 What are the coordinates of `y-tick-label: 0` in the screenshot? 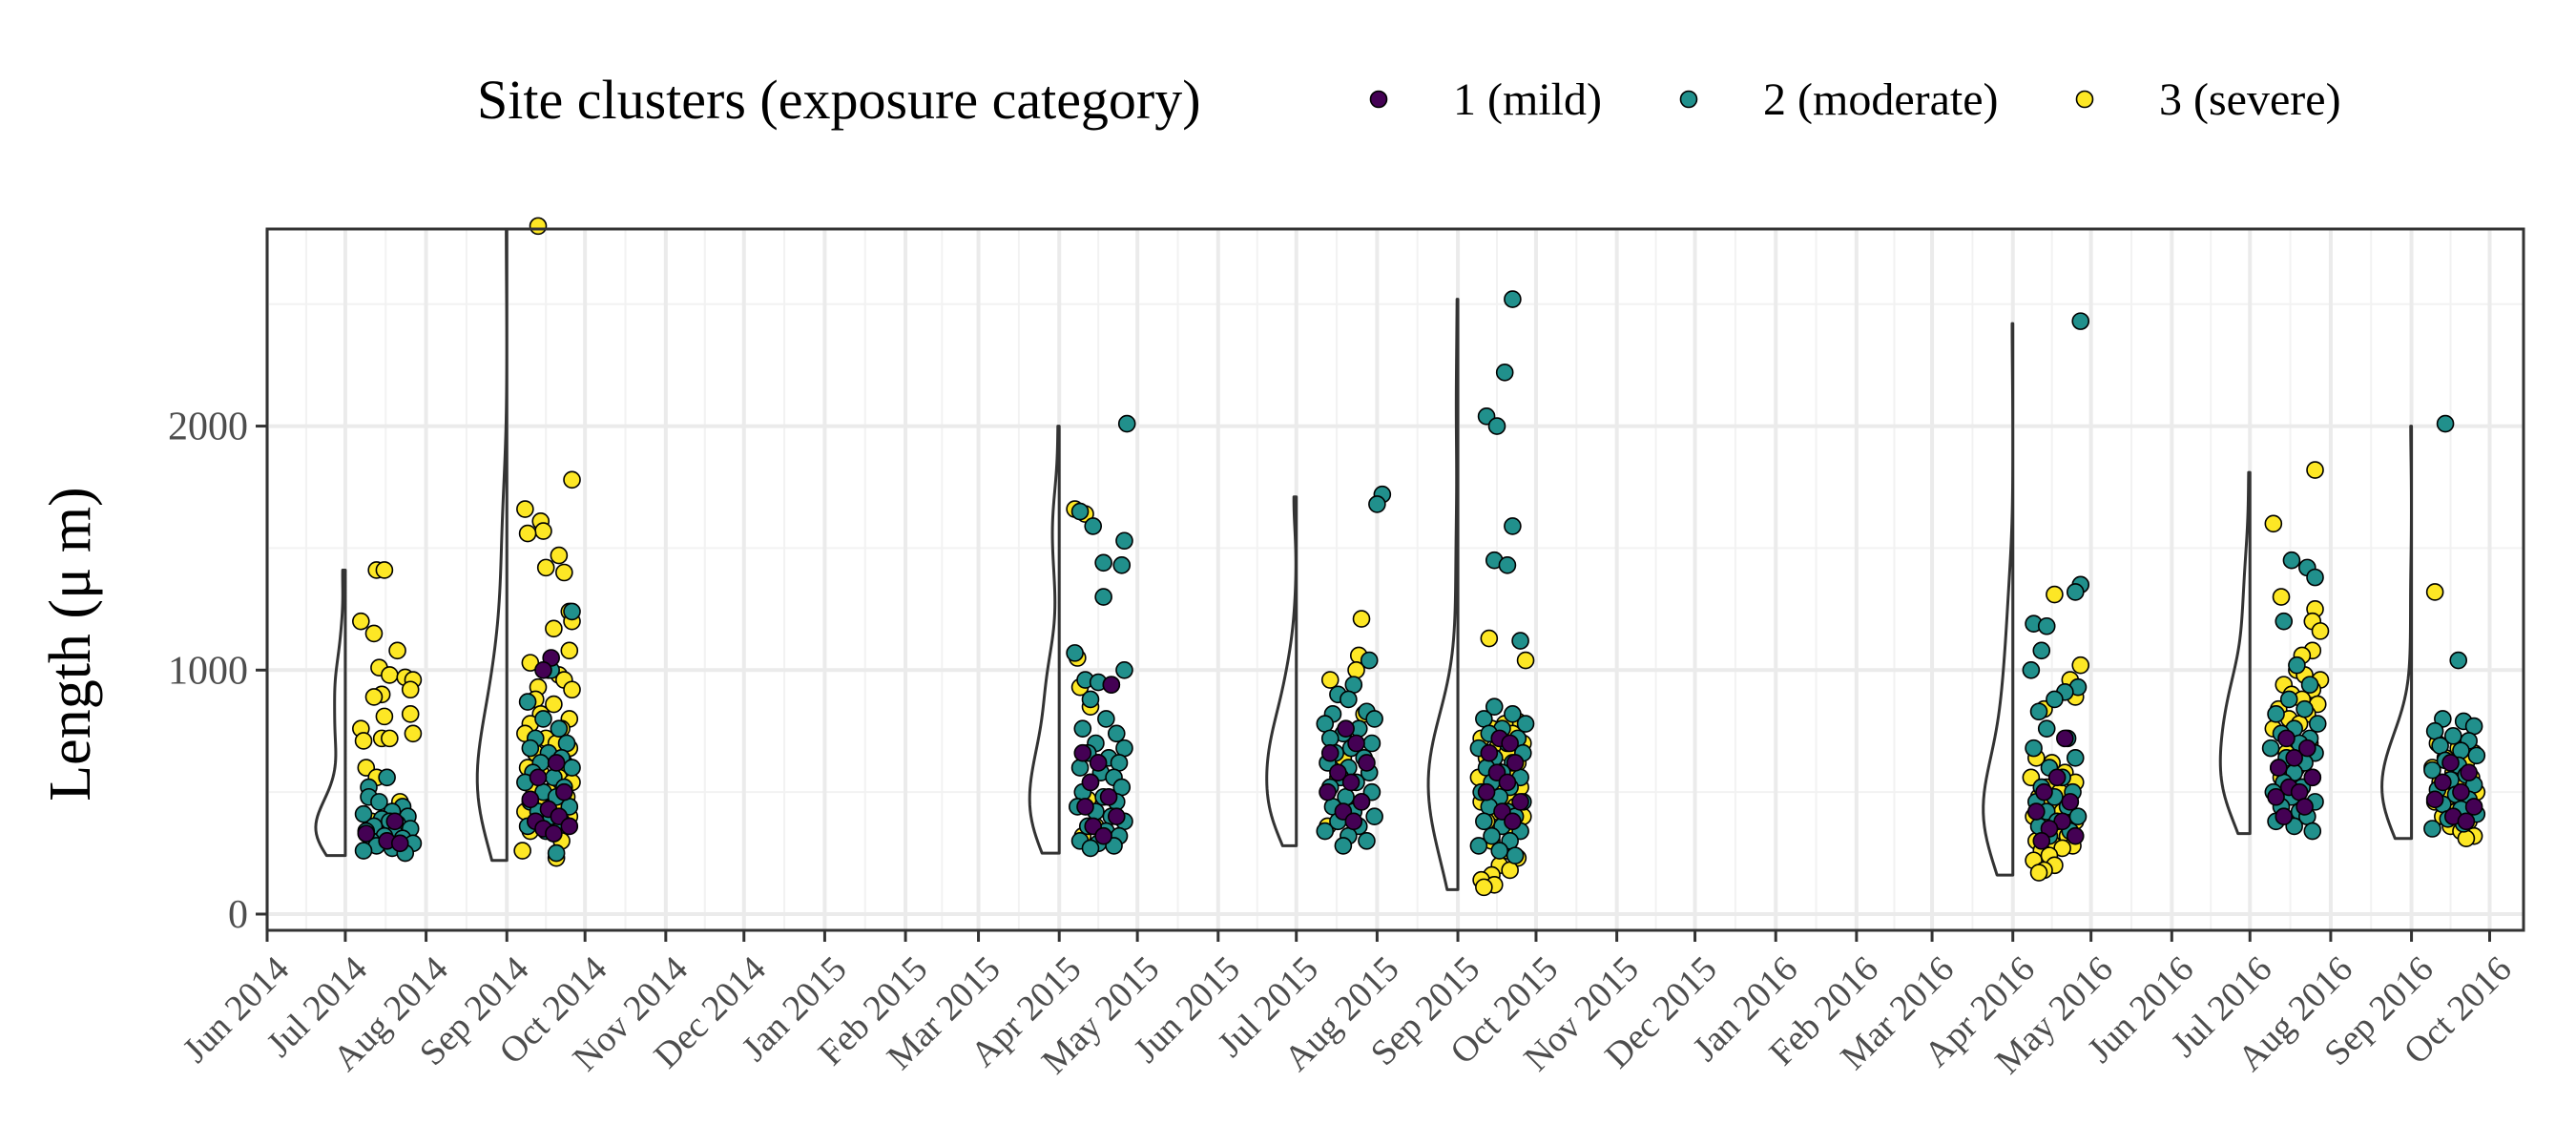 It's located at (238, 915).